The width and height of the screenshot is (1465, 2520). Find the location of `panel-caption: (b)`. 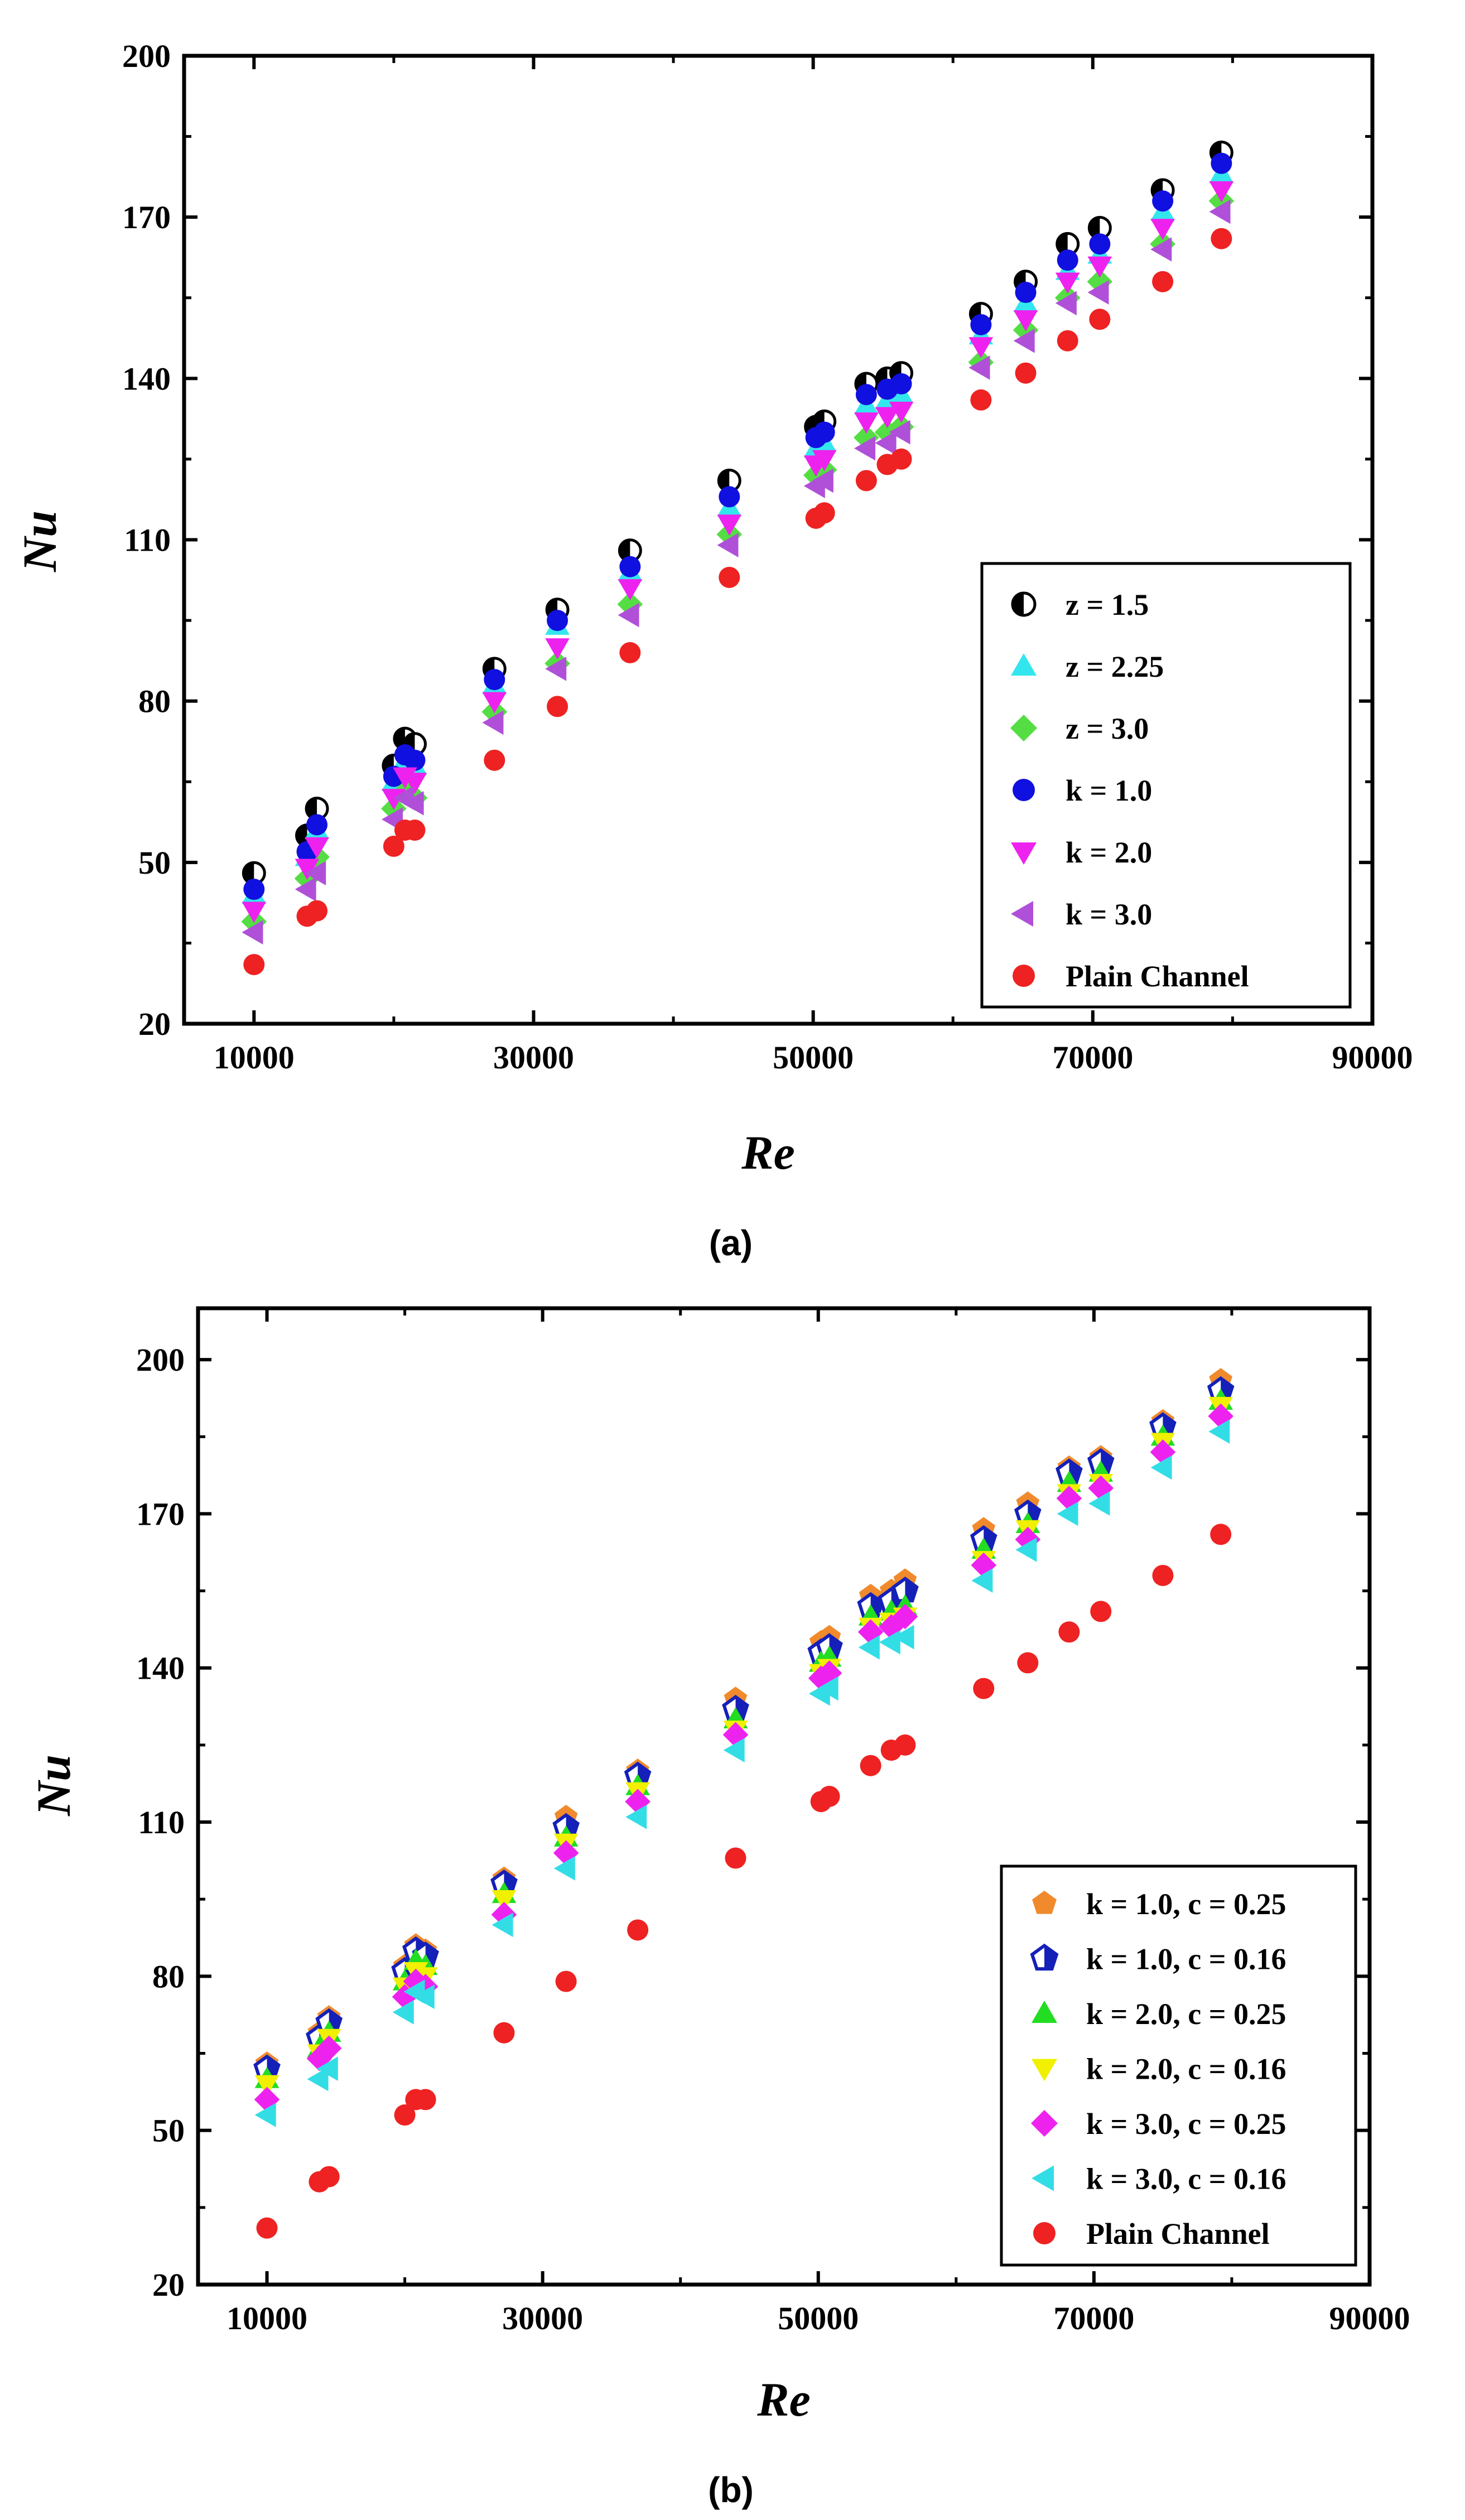

panel-caption: (b) is located at coordinates (731, 2490).